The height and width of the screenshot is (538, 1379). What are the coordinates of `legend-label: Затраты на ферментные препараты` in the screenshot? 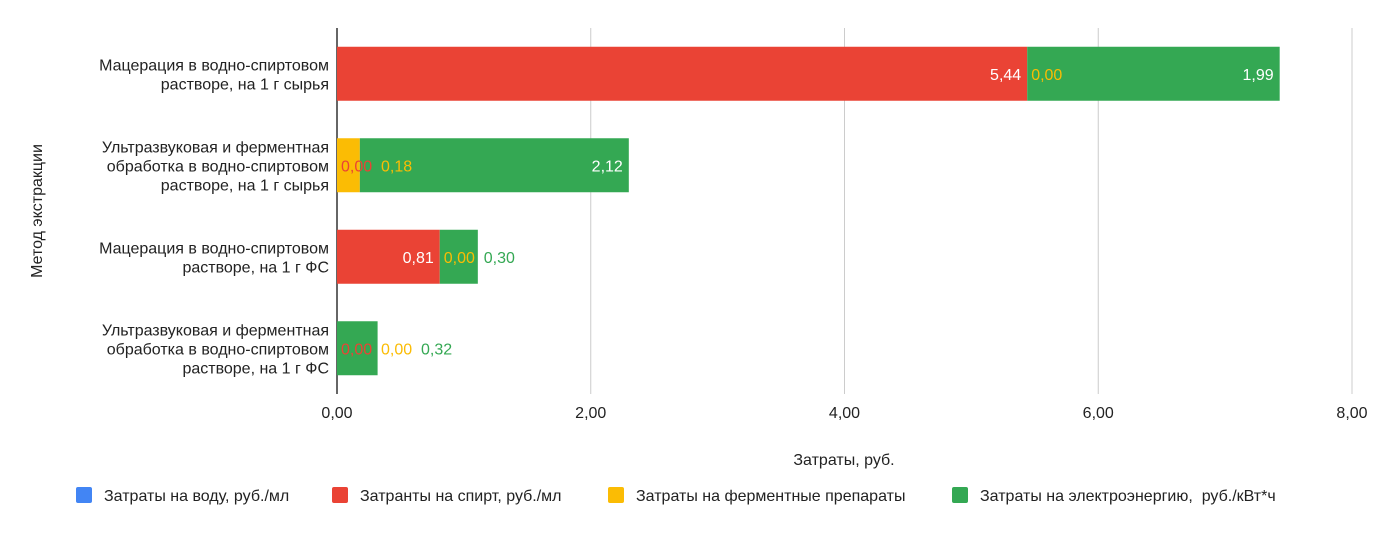 It's located at (770, 496).